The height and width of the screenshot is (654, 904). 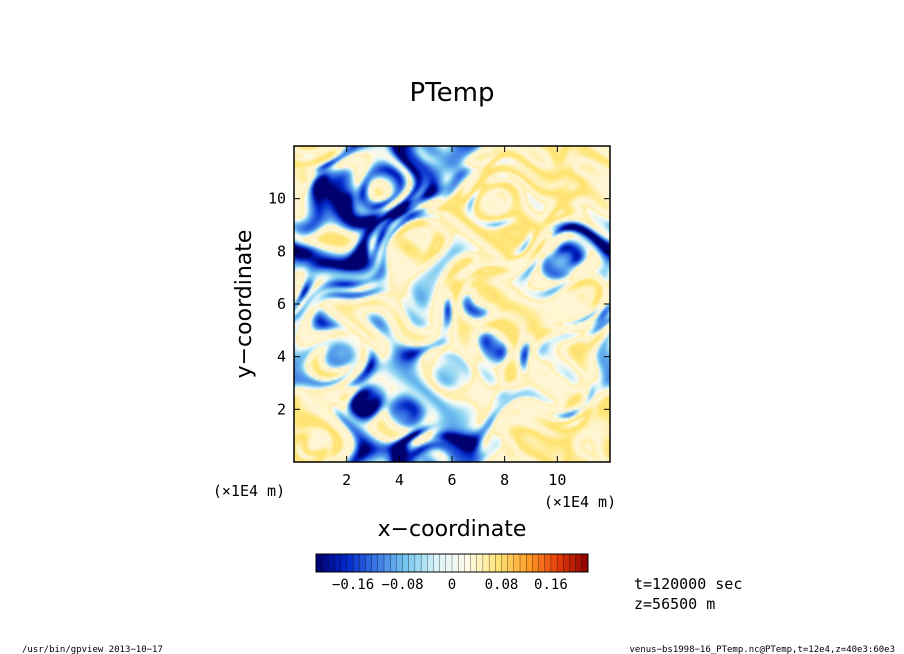 I want to click on y-axis-ticks: 2 4 6 8 10, so click(x=439, y=304).